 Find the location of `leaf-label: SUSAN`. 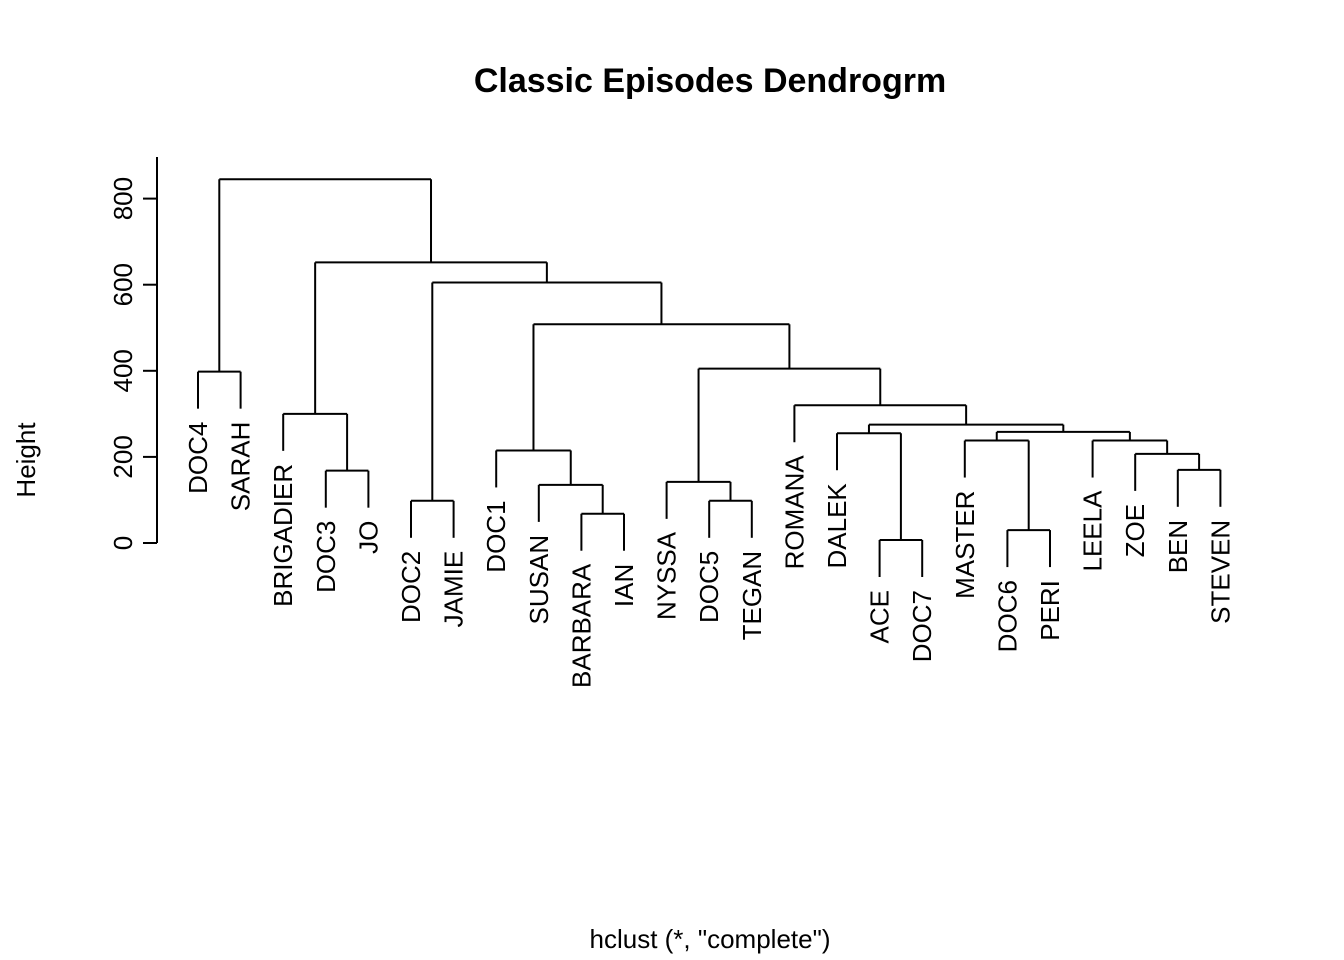

leaf-label: SUSAN is located at coordinates (539, 580).